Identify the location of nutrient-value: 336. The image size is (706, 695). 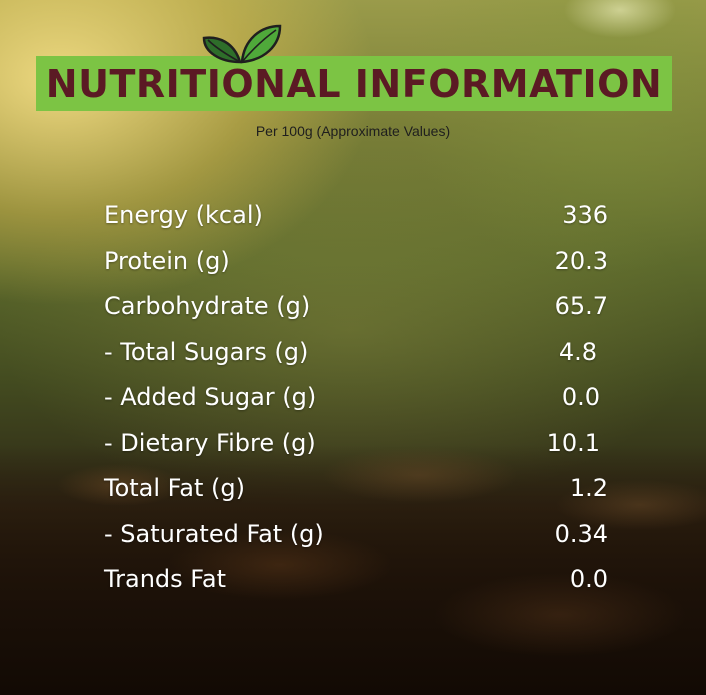
(585, 215).